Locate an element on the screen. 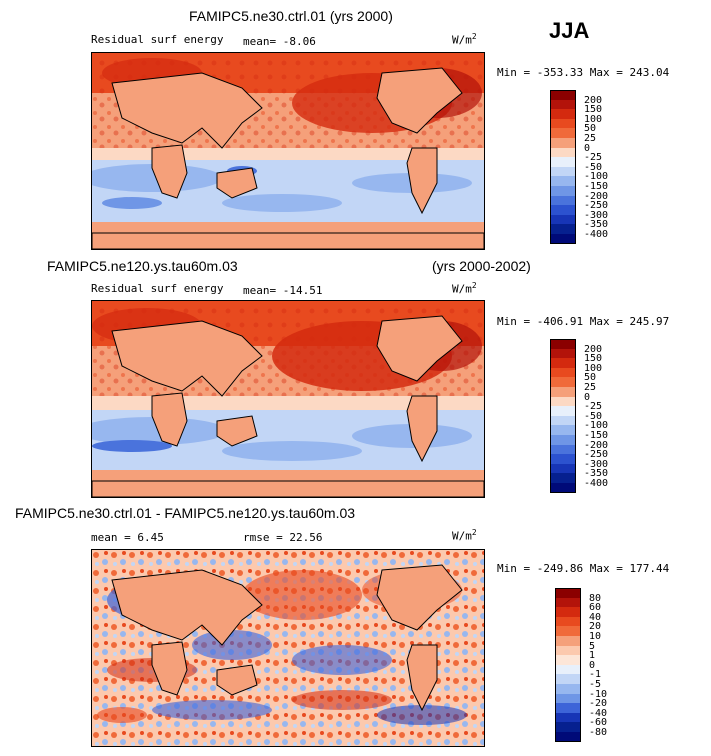 The width and height of the screenshot is (711, 756). colorbar-label: 150 is located at coordinates (593, 110).